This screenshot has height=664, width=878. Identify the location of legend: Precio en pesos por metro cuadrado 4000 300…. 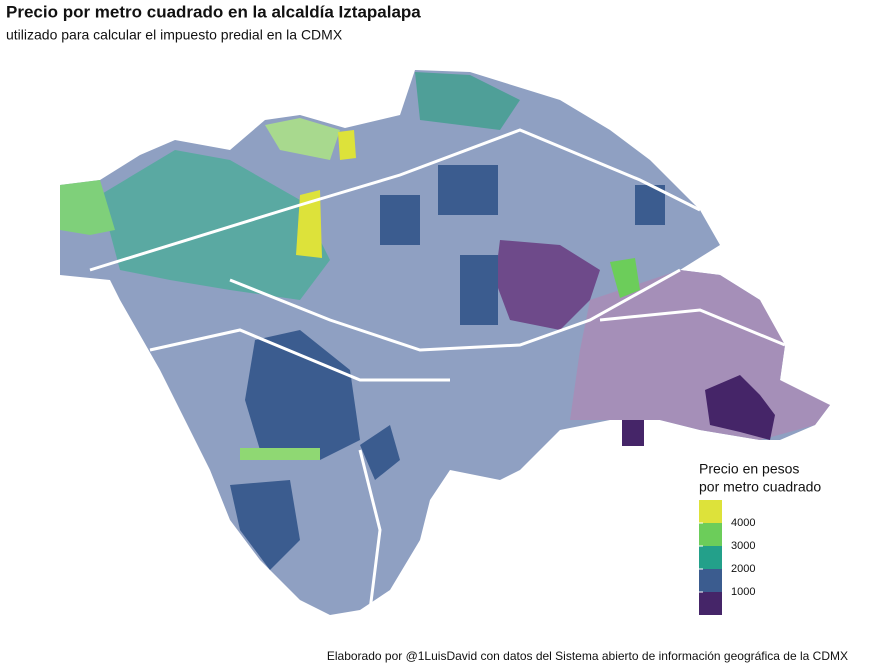
(760, 538).